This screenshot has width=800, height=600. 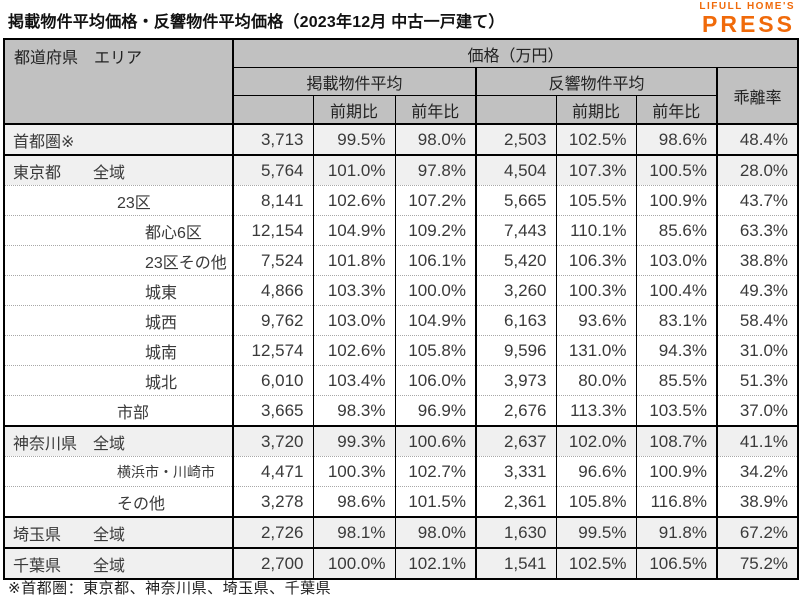 I want to click on divergence-cell: 37.0%, so click(x=757, y=410).